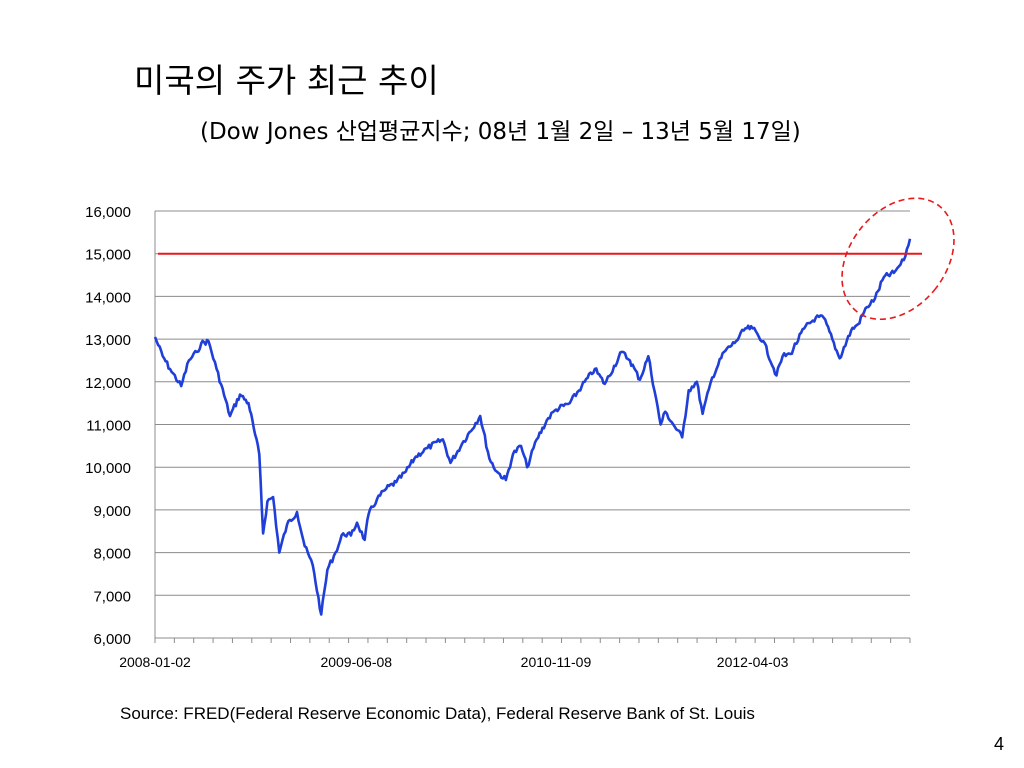  I want to click on x-tick-label: 2012-04-03, so click(753, 662).